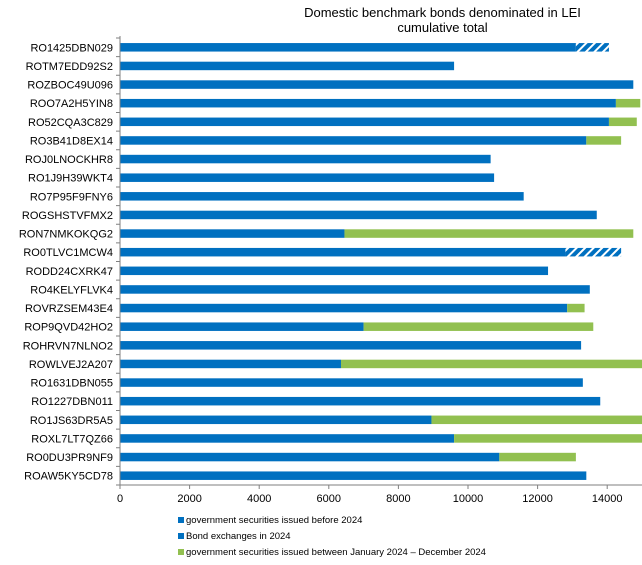  What do you see at coordinates (69, 67) in the screenshot?
I see `category-label: ROTM7EDD92S2` at bounding box center [69, 67].